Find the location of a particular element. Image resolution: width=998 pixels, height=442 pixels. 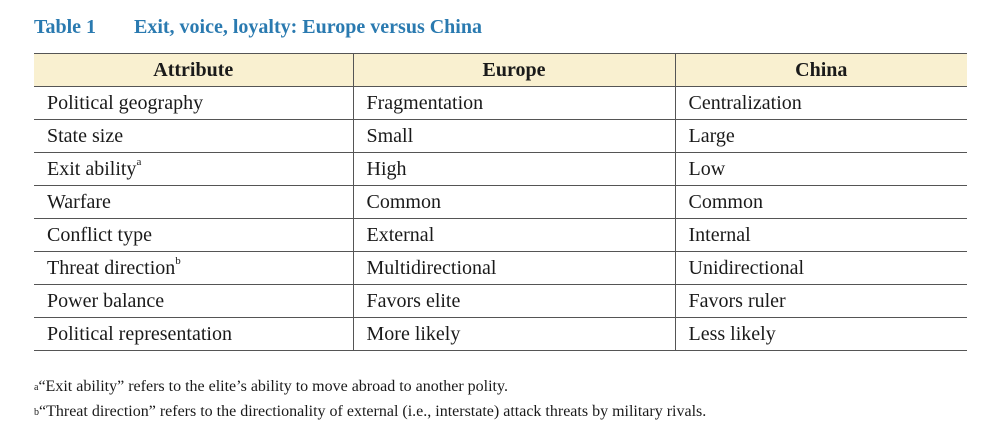

china-cell: Internal is located at coordinates (820, 235).